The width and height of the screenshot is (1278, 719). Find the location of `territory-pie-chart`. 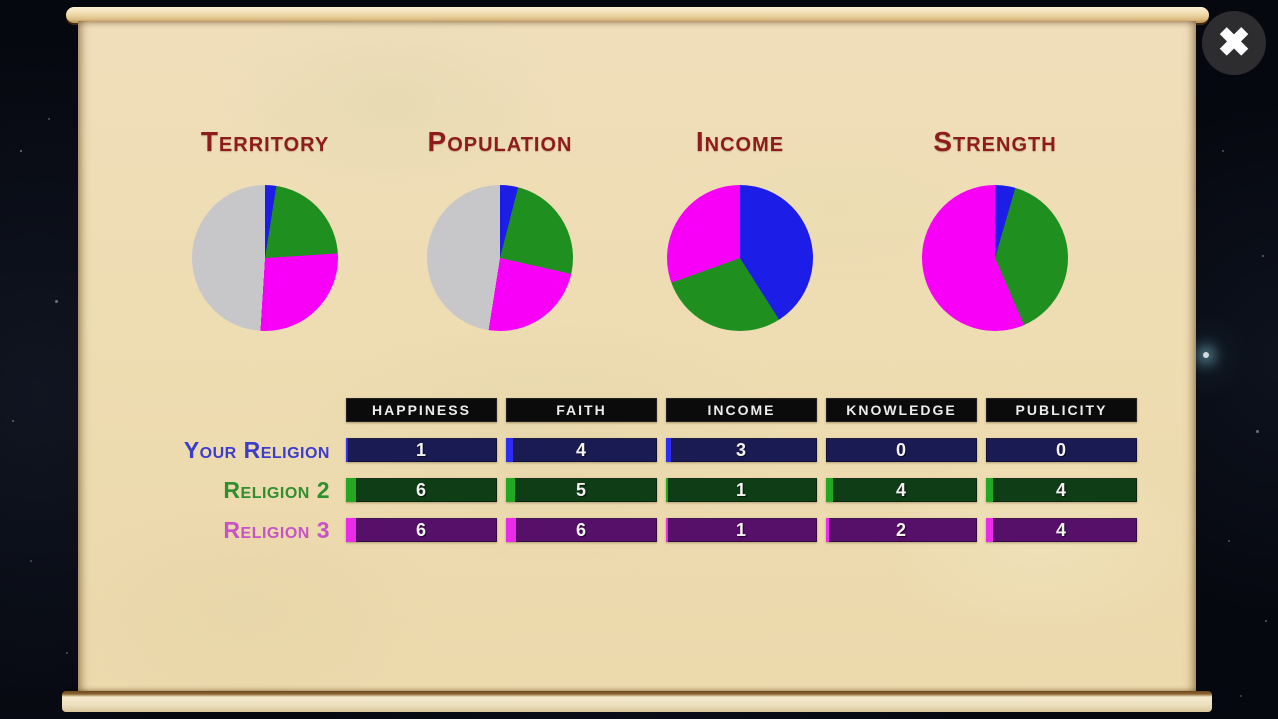

territory-pie-chart is located at coordinates (265, 258).